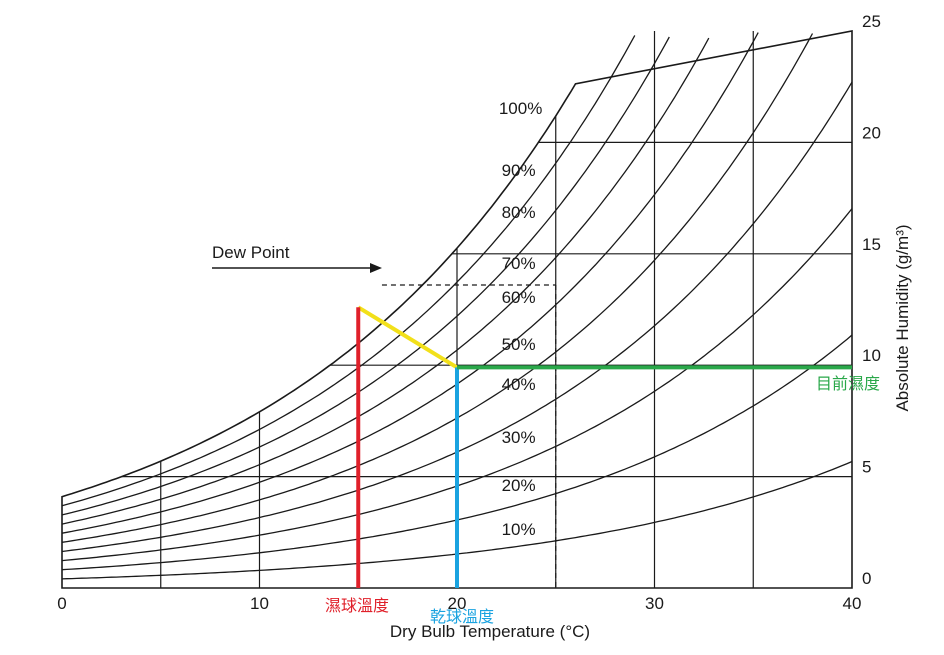 The width and height of the screenshot is (944, 655). I want to click on y-tick-label: 5, so click(866, 467).